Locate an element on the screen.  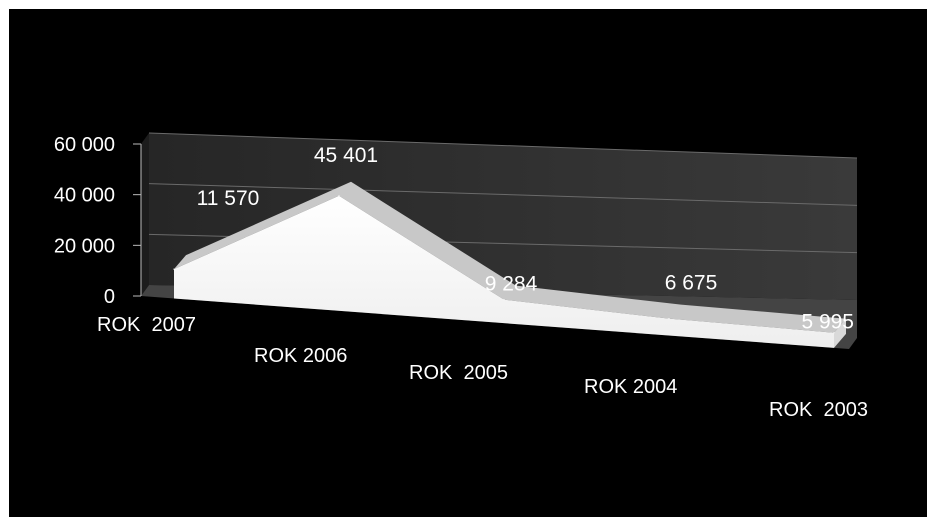
category-label-1: ROK 2006 is located at coordinates (300, 356).